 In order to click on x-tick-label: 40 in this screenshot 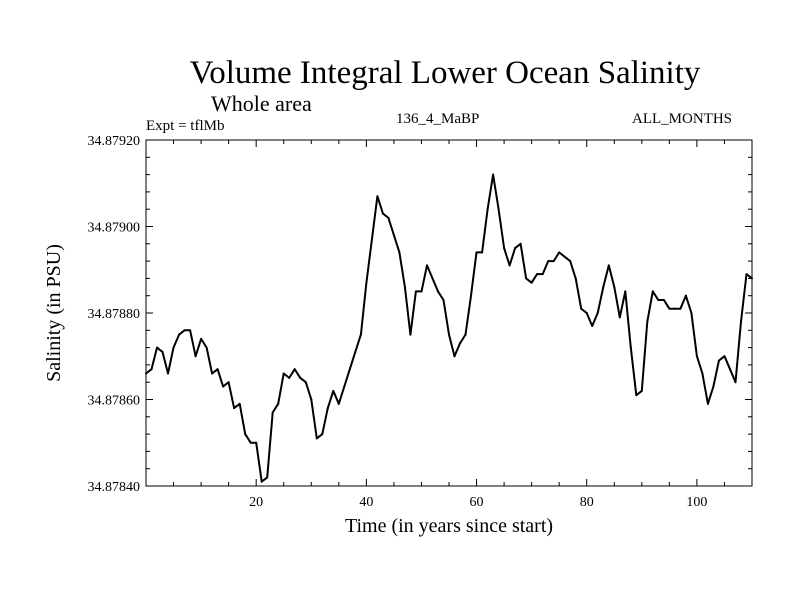, I will do `click(366, 502)`.